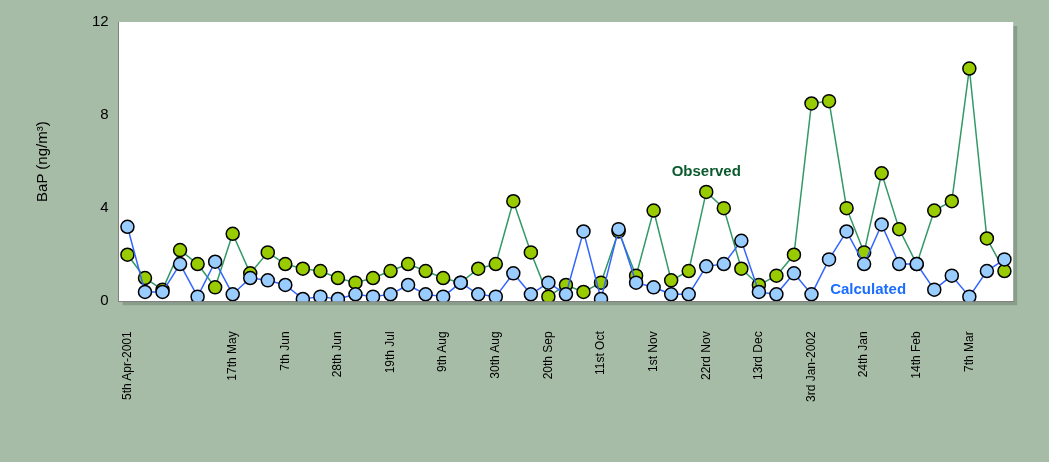 Image resolution: width=1049 pixels, height=462 pixels. I want to click on x-tick-label: 7th Mar, so click(968, 351).